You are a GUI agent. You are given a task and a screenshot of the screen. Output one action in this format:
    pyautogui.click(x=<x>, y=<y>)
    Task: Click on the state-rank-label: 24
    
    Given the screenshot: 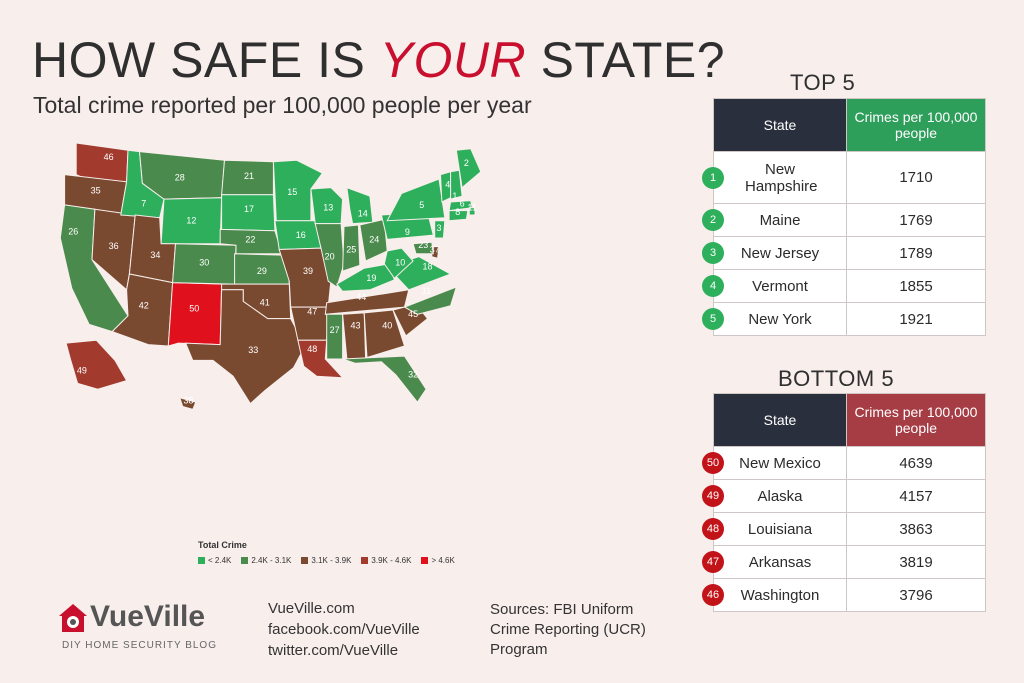 What is the action you would take?
    pyautogui.click(x=374, y=239)
    